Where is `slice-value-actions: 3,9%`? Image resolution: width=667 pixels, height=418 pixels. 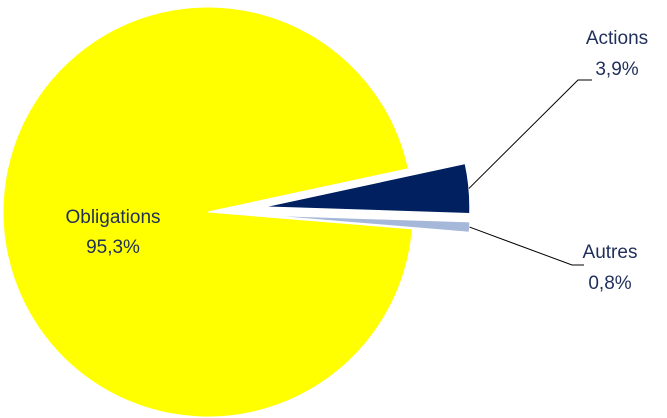
slice-value-actions: 3,9% is located at coordinates (616, 69).